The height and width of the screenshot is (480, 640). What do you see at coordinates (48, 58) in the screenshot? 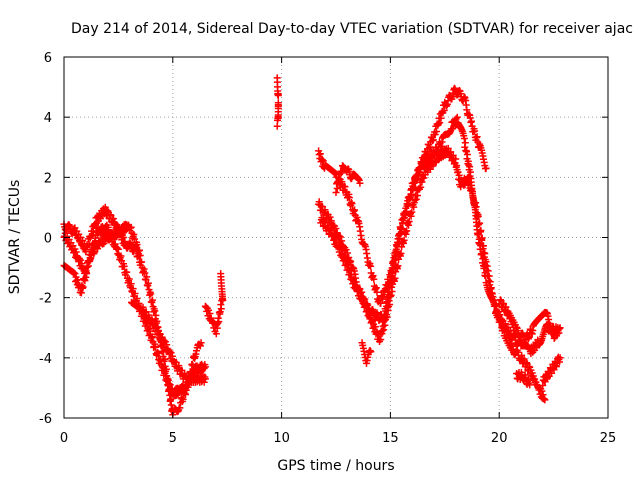
I see `y-tick-label: 6` at bounding box center [48, 58].